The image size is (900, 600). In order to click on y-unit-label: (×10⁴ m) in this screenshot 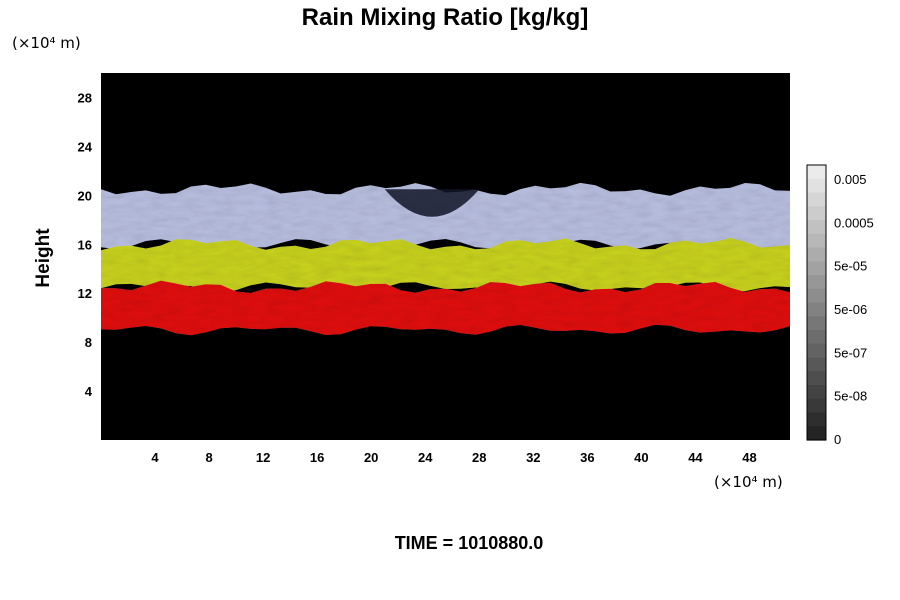, I will do `click(46, 43)`.